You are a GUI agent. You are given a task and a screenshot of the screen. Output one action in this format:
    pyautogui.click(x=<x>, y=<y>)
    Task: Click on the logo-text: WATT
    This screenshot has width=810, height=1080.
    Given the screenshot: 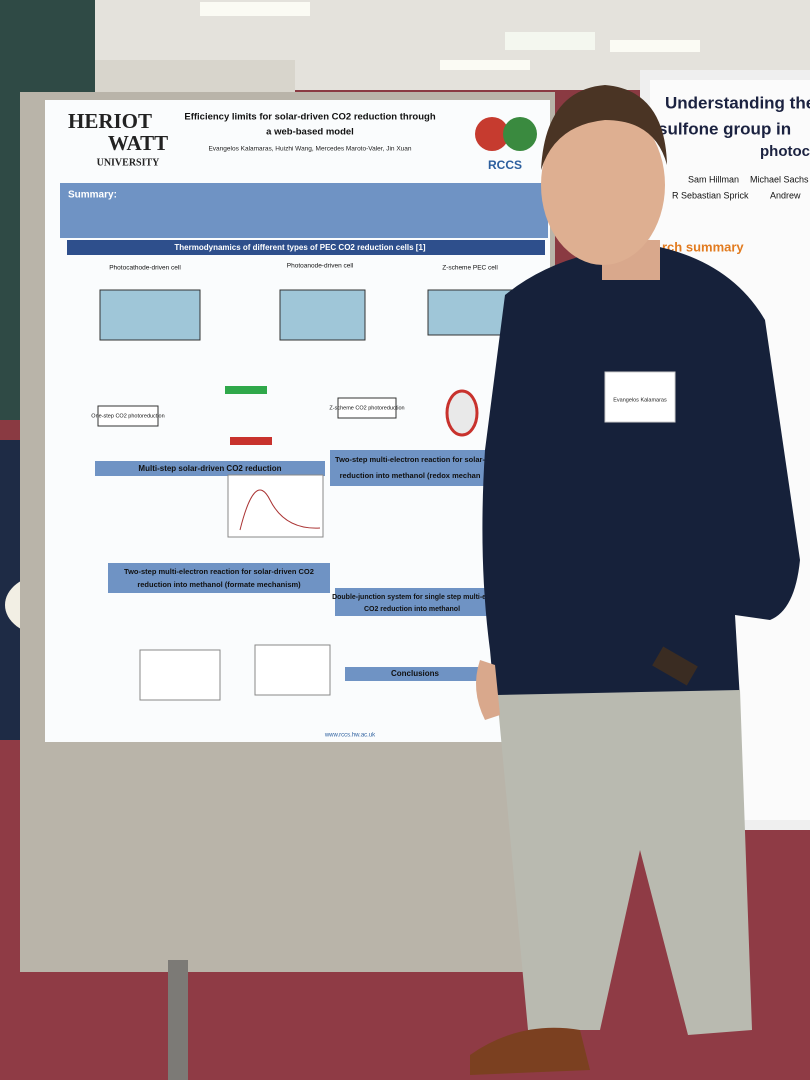 What is the action you would take?
    pyautogui.click(x=138, y=143)
    